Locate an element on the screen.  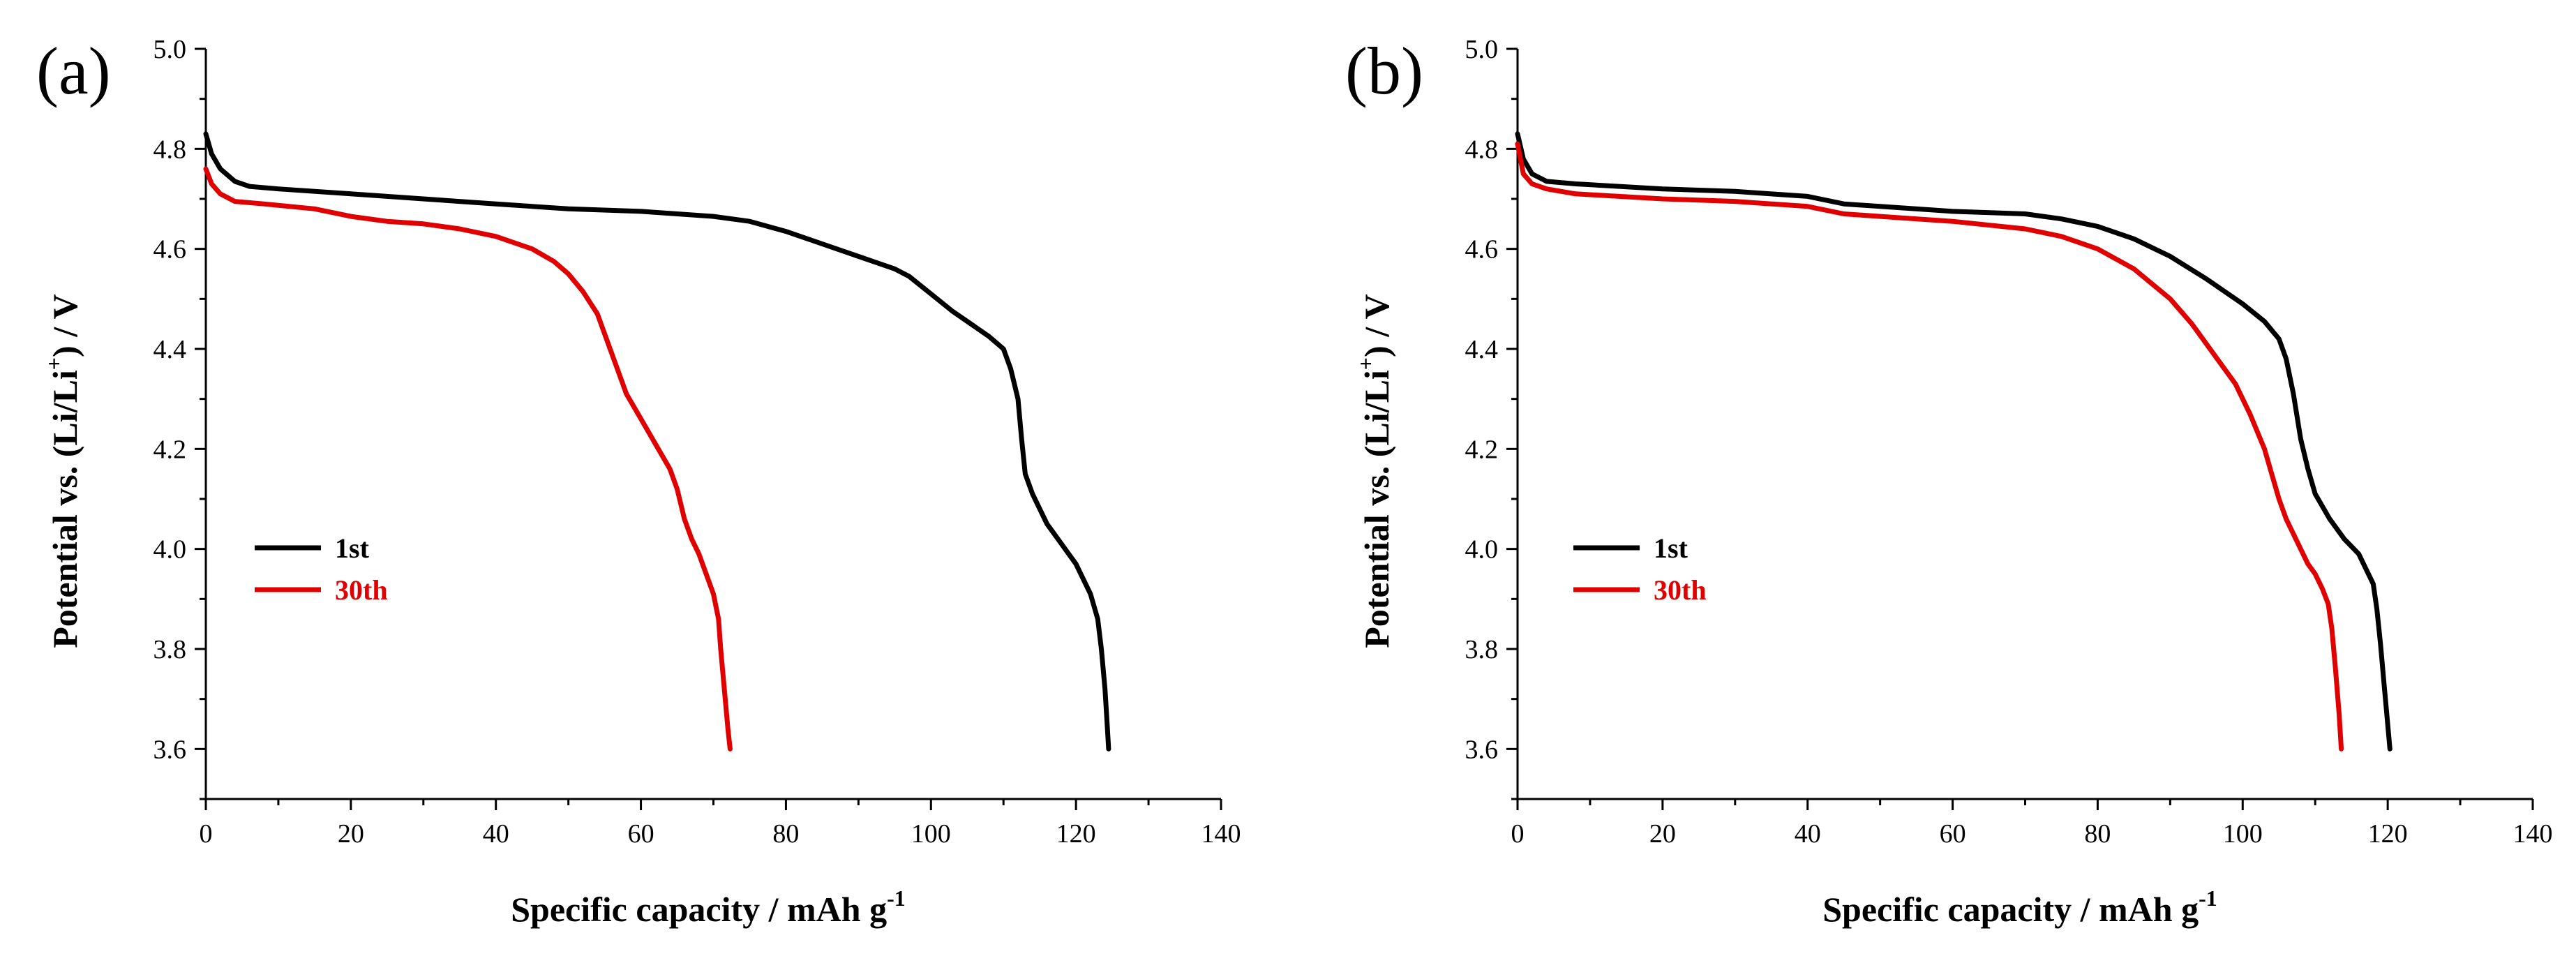
y-axis-title-text-a: Potential vs. (Li/Li is located at coordinates (64, 509).